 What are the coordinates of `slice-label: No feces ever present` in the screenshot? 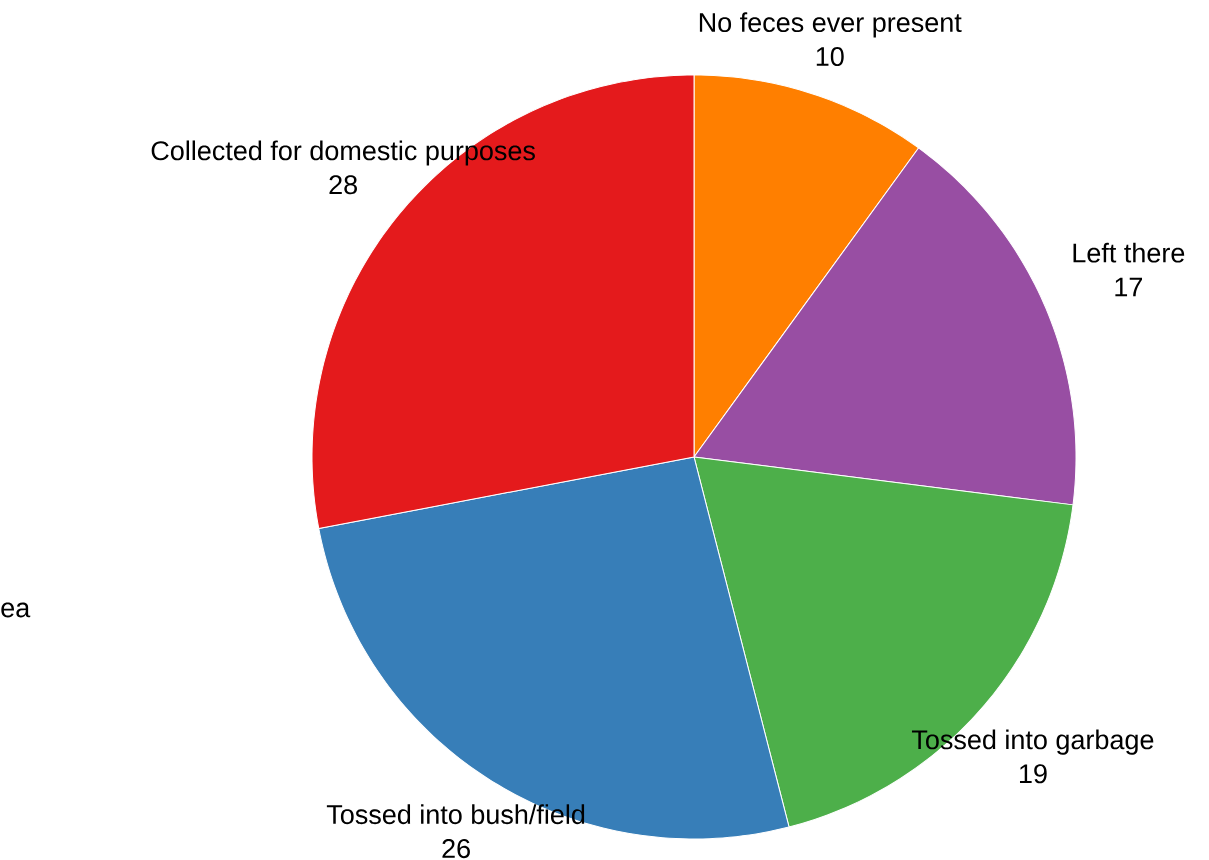 It's located at (830, 25).